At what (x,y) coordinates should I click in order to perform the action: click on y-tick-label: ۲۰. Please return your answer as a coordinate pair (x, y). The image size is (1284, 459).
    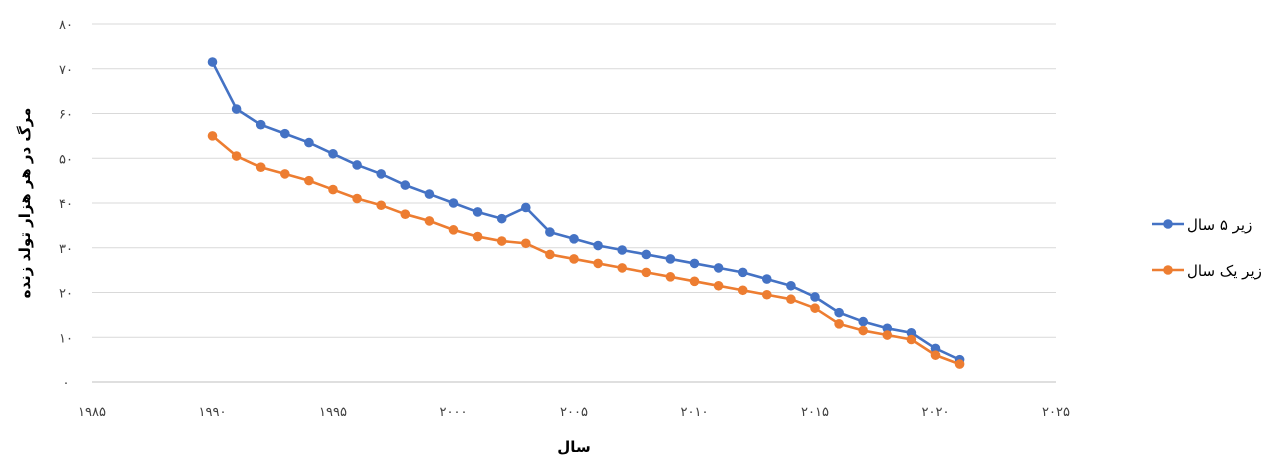
    Looking at the image, I should click on (66, 294).